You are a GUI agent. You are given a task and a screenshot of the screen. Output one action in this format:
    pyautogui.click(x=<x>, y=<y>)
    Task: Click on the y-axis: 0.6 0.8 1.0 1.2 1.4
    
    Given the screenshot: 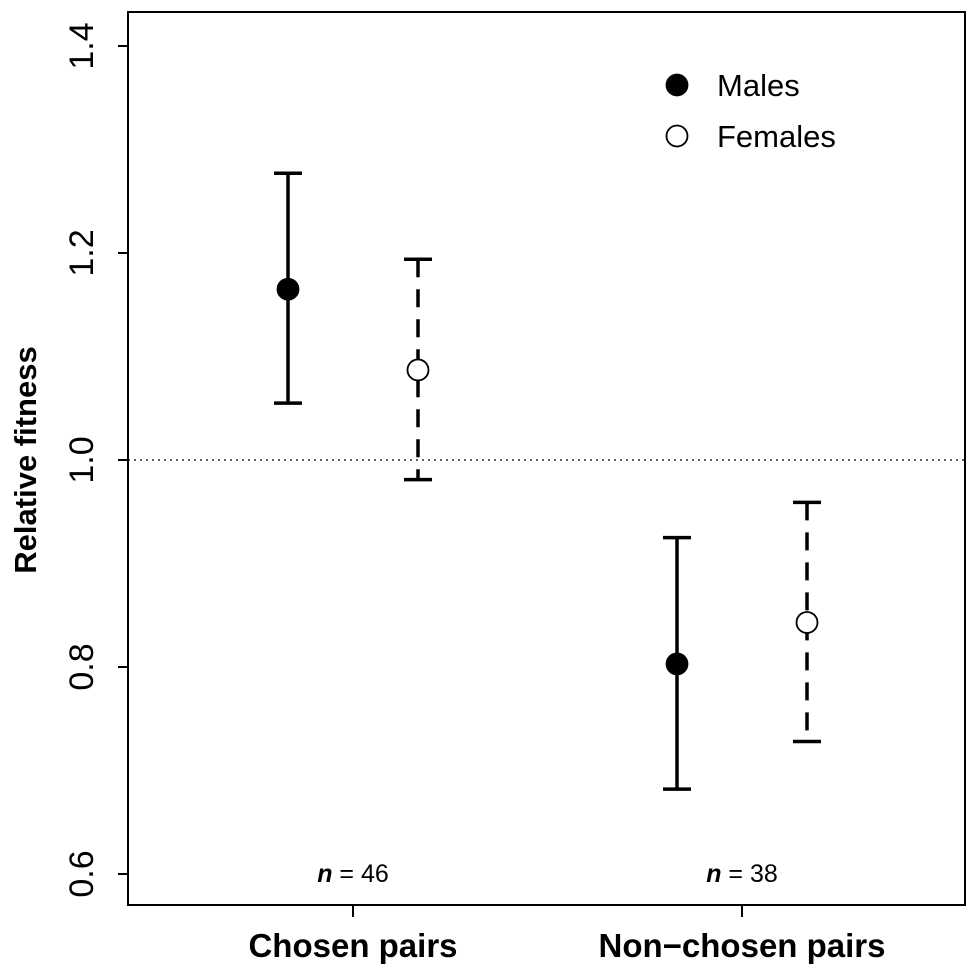 What is the action you would take?
    pyautogui.click(x=95, y=460)
    